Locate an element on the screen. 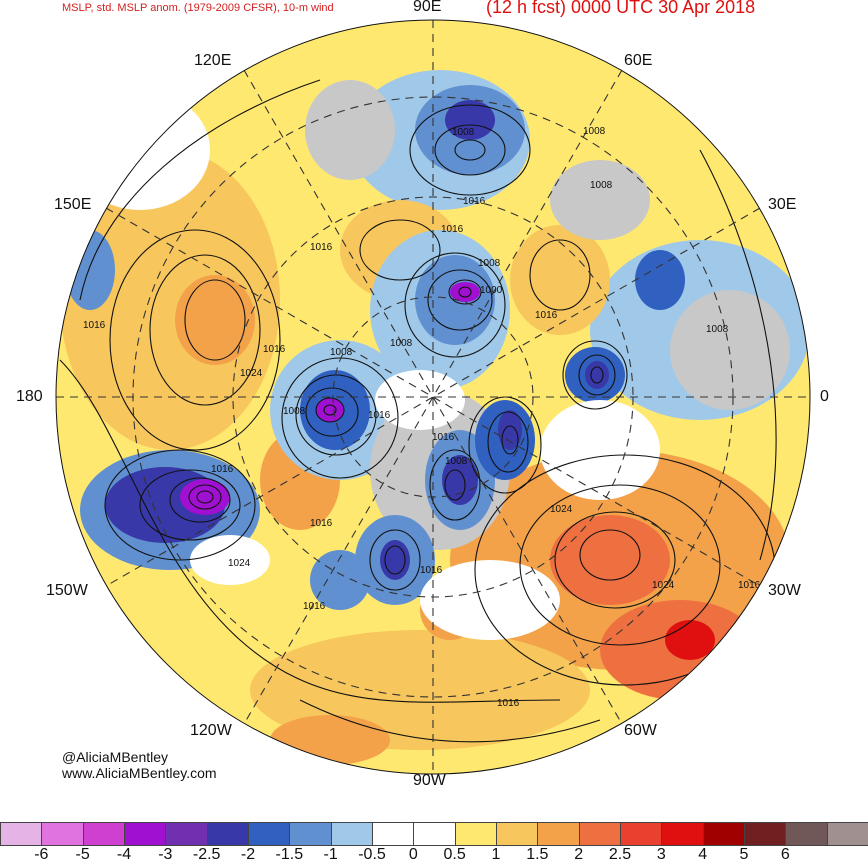 This screenshot has width=868, height=865. colorbar-tick-label: -6 is located at coordinates (41, 854).